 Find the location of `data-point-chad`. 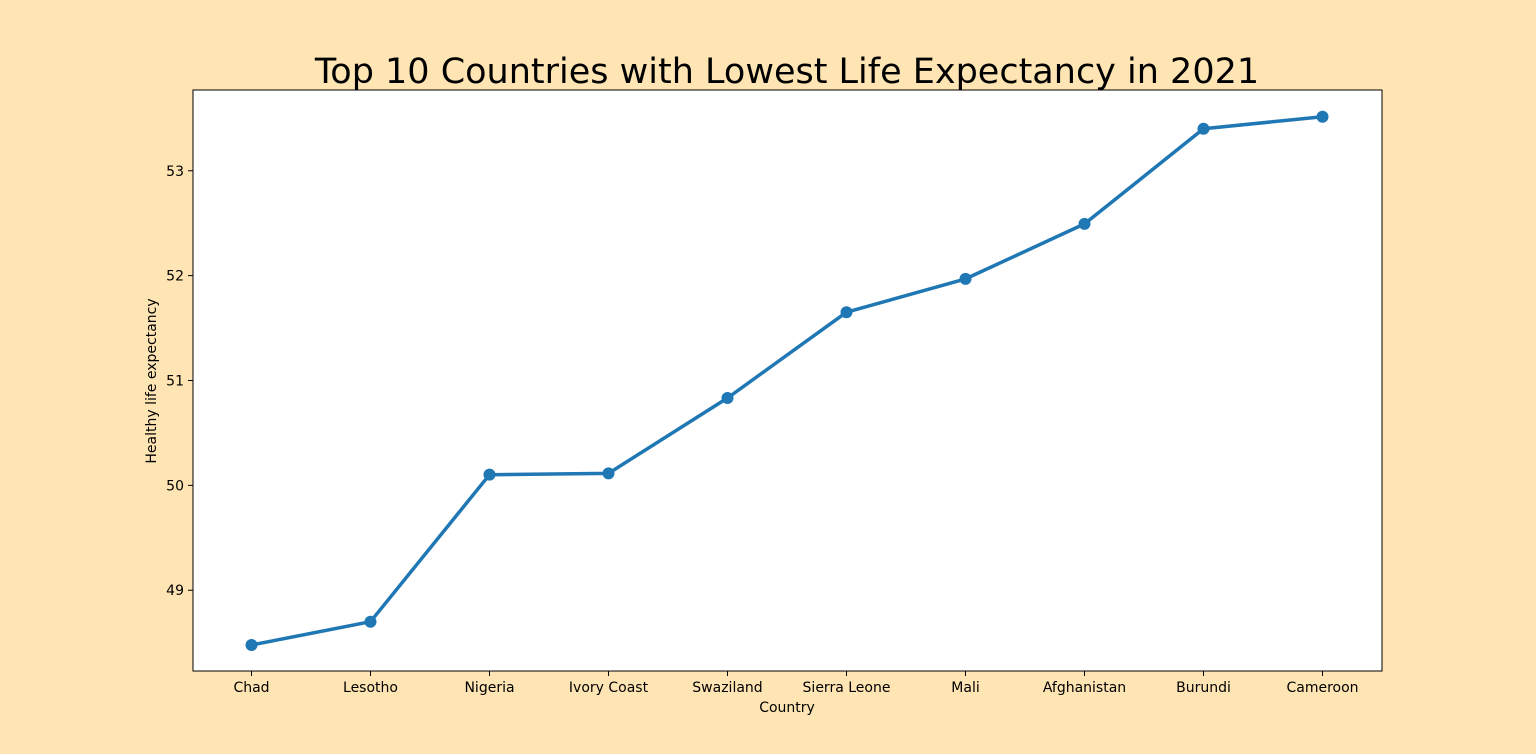

data-point-chad is located at coordinates (251, 644).